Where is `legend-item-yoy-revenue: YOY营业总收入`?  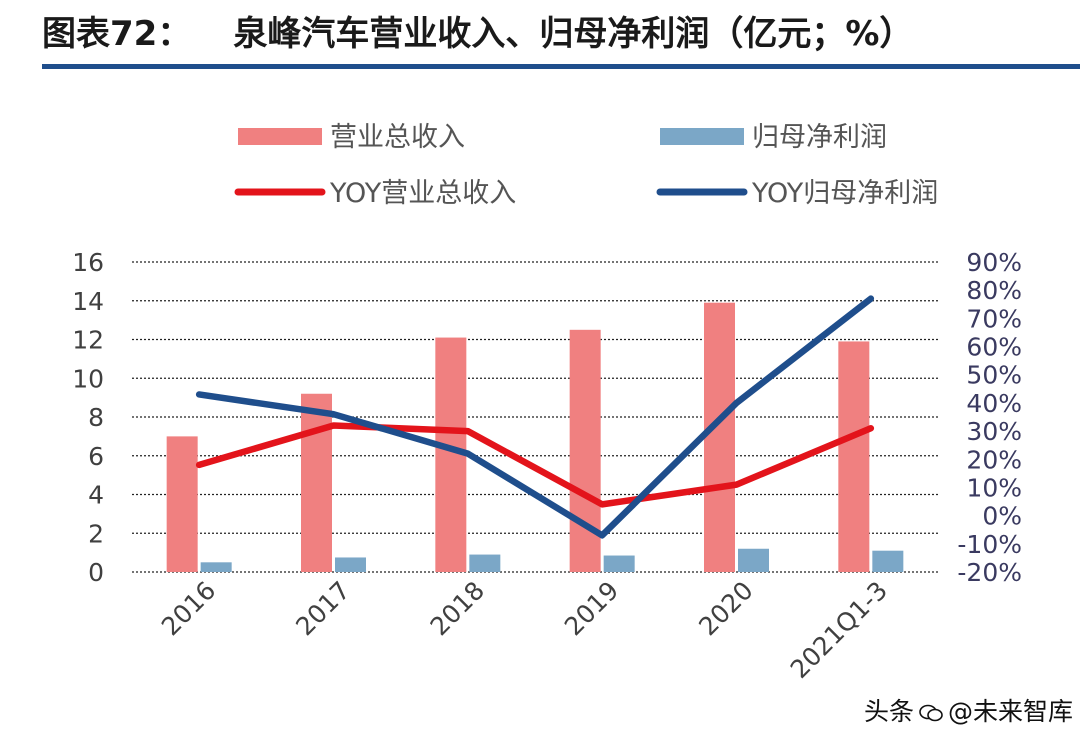 legend-item-yoy-revenue: YOY营业总收入 is located at coordinates (375, 193).